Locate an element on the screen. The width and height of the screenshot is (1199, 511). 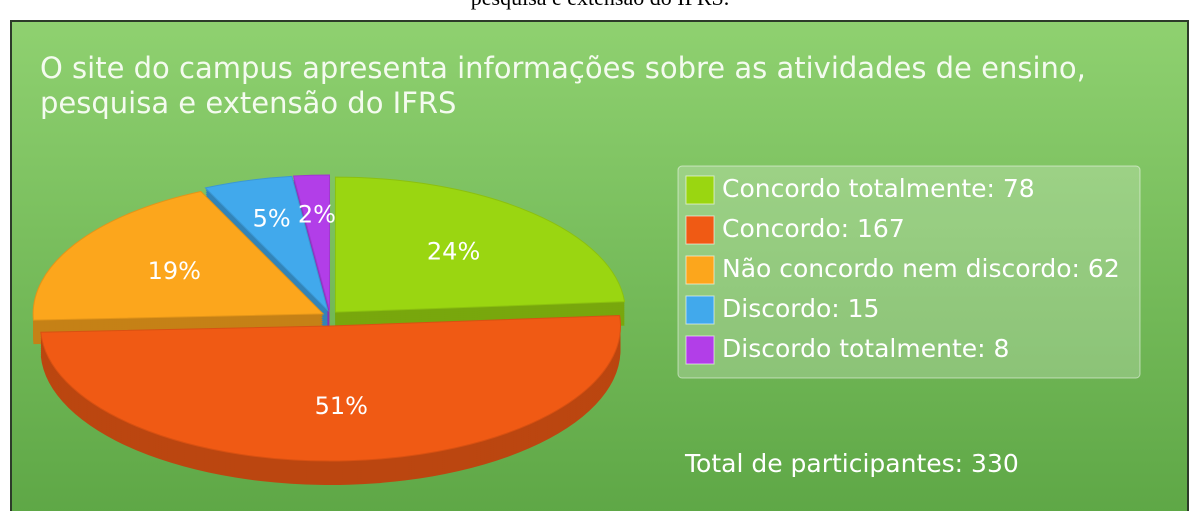
legend-label: Discordo: 15 is located at coordinates (800, 308).